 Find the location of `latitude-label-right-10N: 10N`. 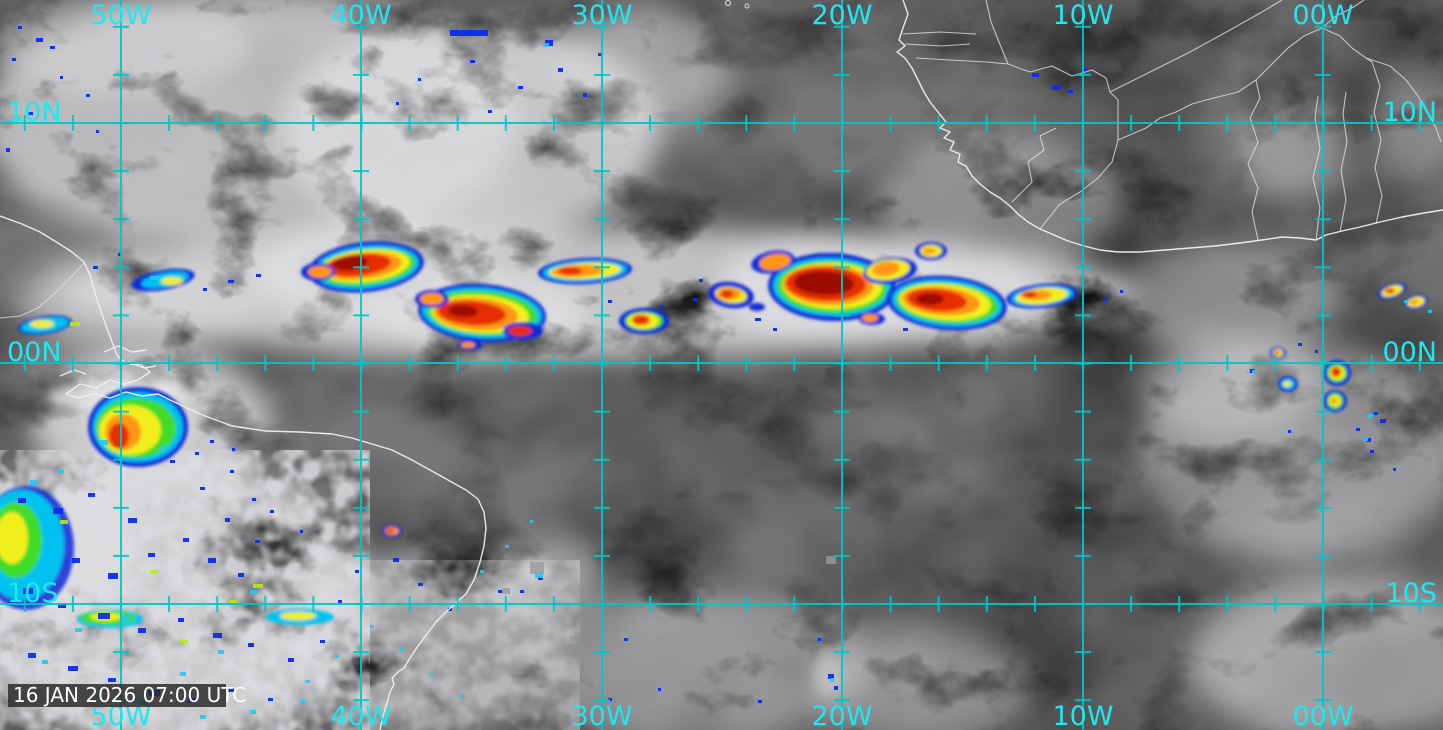

latitude-label-right-10N: 10N is located at coordinates (1409, 112).